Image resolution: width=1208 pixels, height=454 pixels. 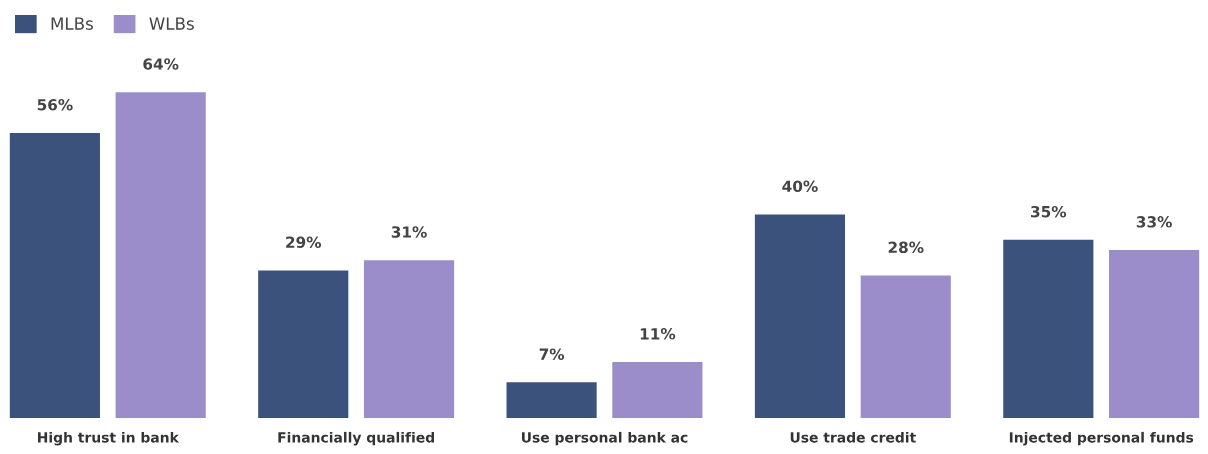 I want to click on data-label: 28%, so click(x=906, y=247).